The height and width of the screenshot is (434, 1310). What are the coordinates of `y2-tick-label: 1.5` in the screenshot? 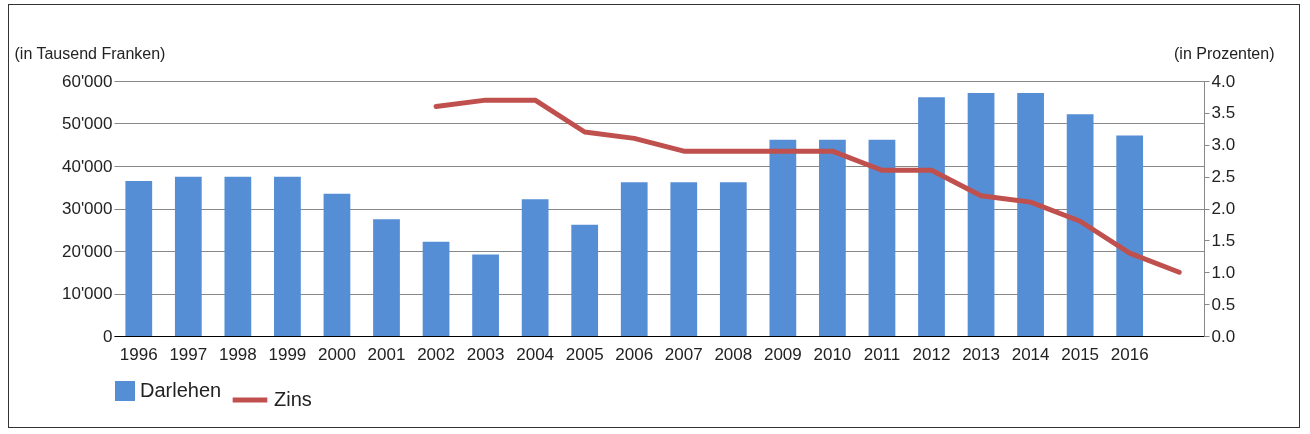 It's located at (1223, 240).